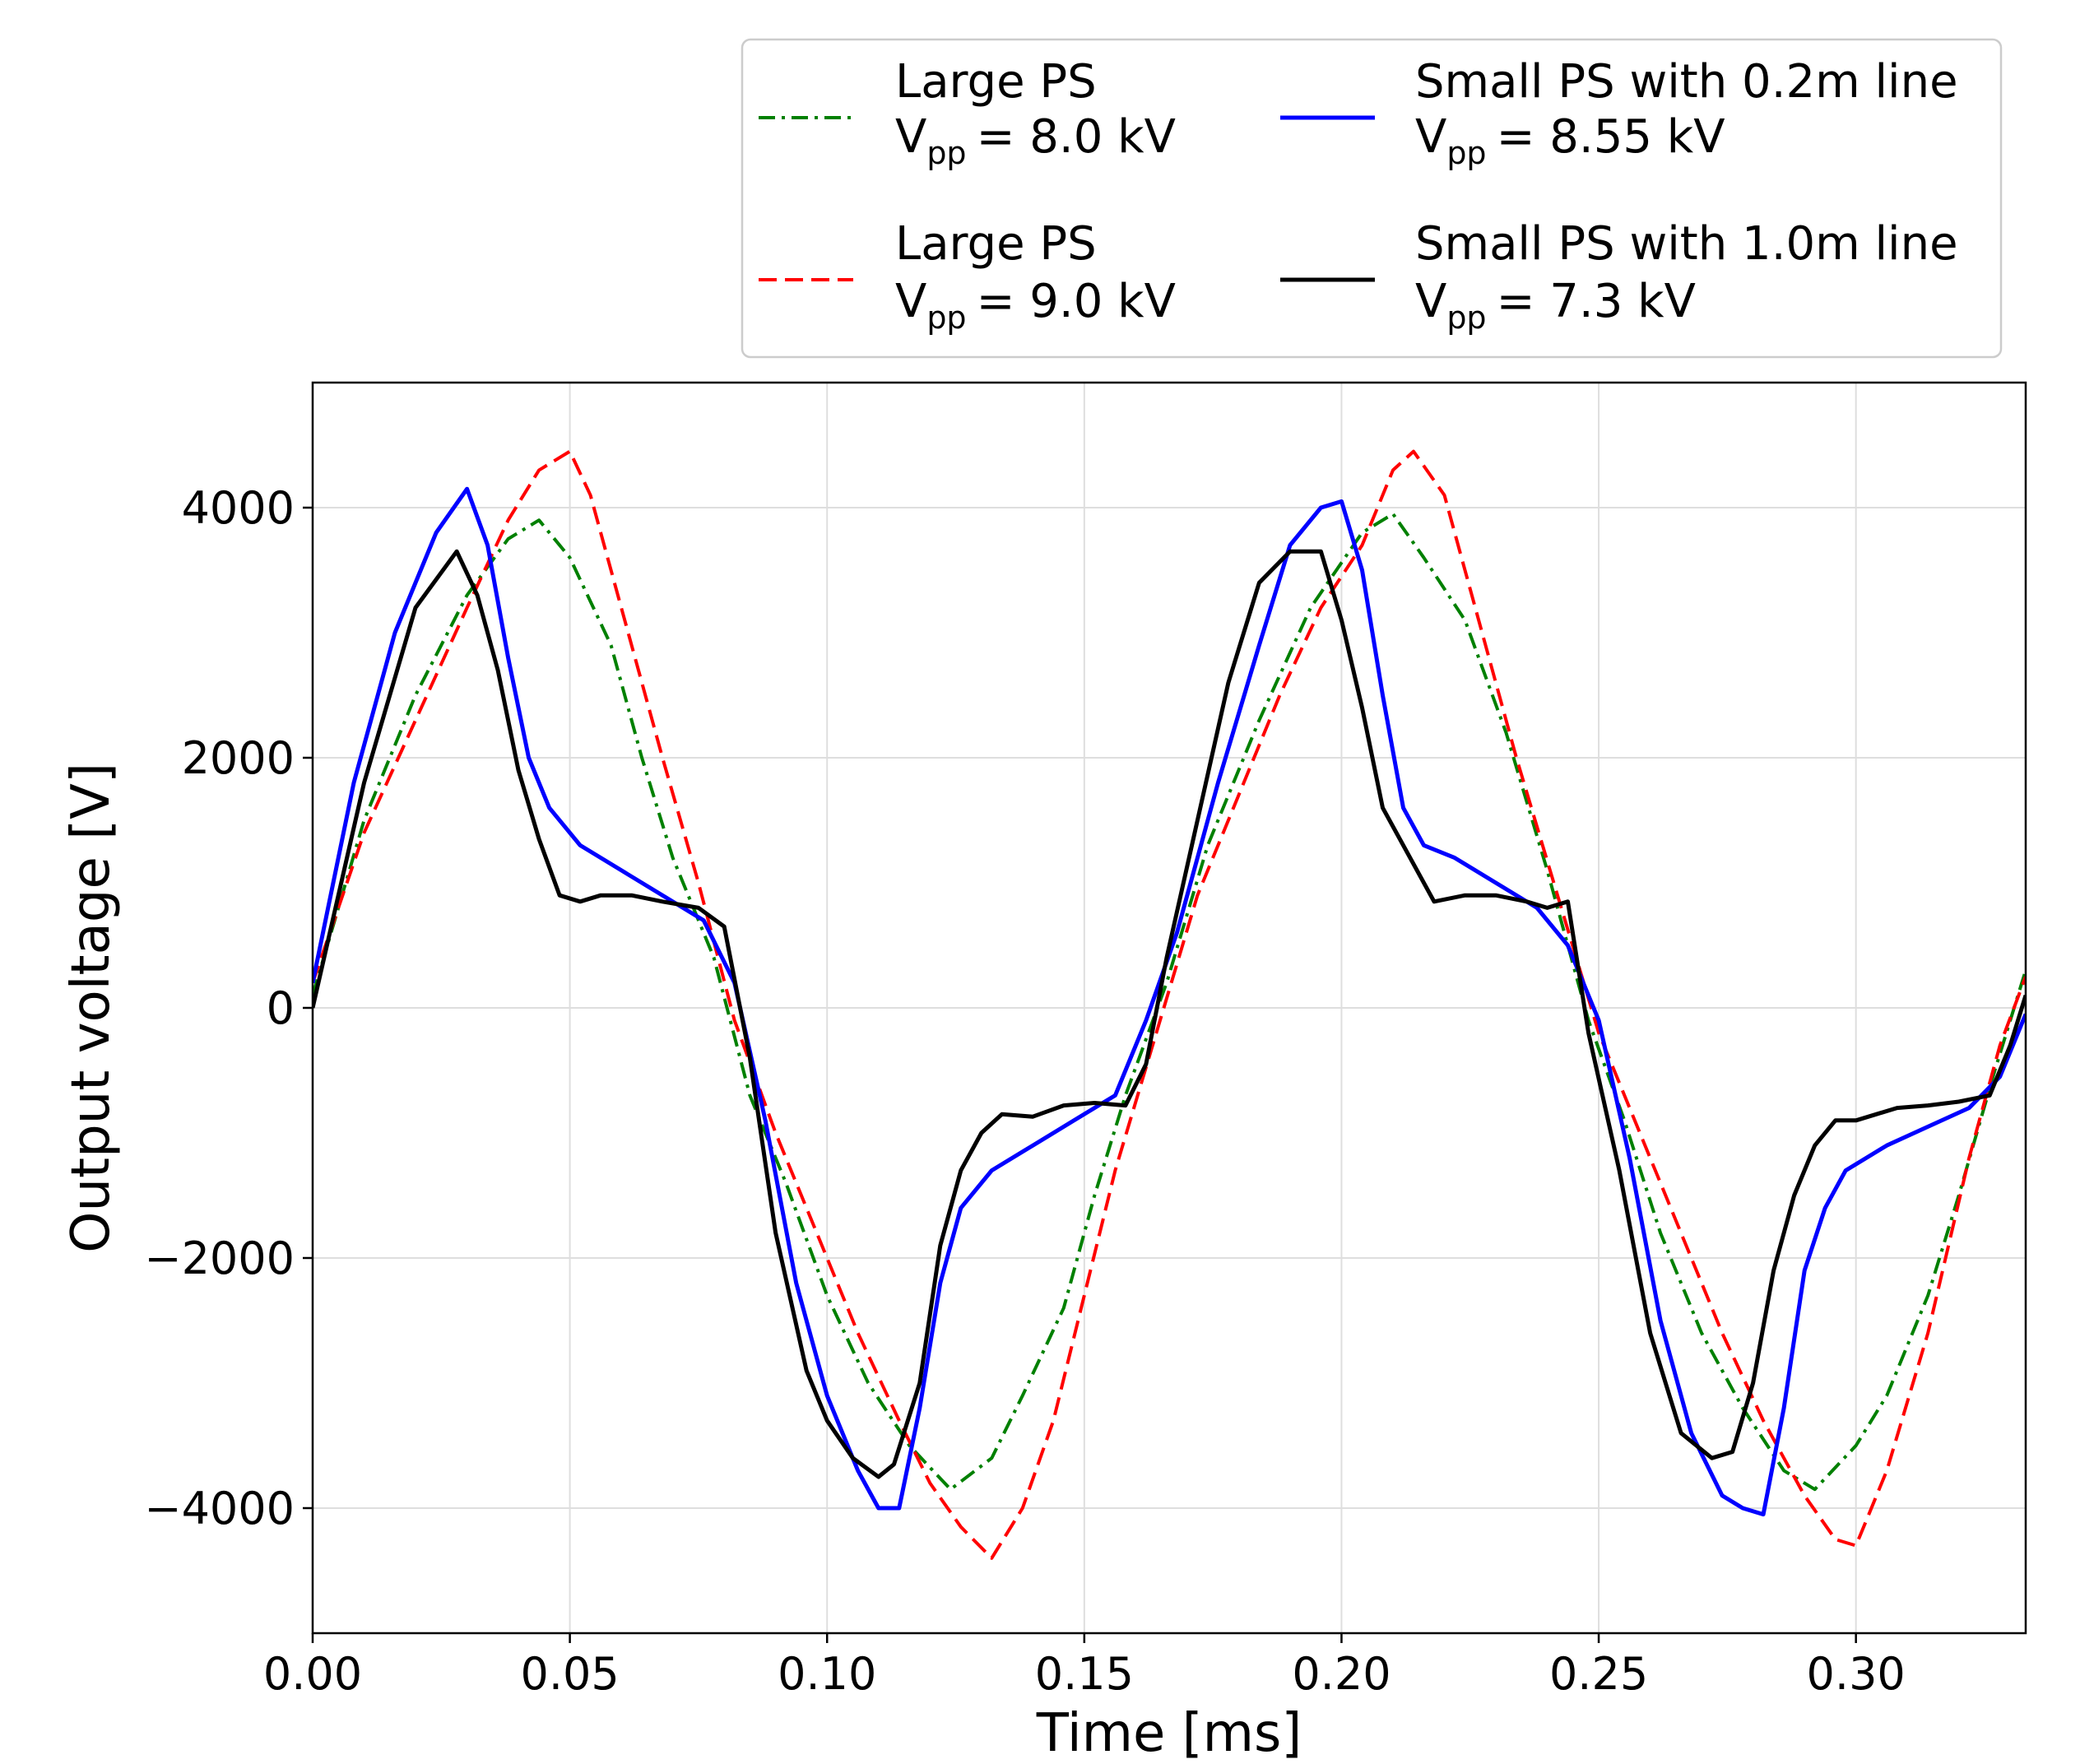 This screenshot has width=2080, height=1764. Describe the element at coordinates (569, 1674) in the screenshot. I see `x-tick-label: 0.05` at that location.